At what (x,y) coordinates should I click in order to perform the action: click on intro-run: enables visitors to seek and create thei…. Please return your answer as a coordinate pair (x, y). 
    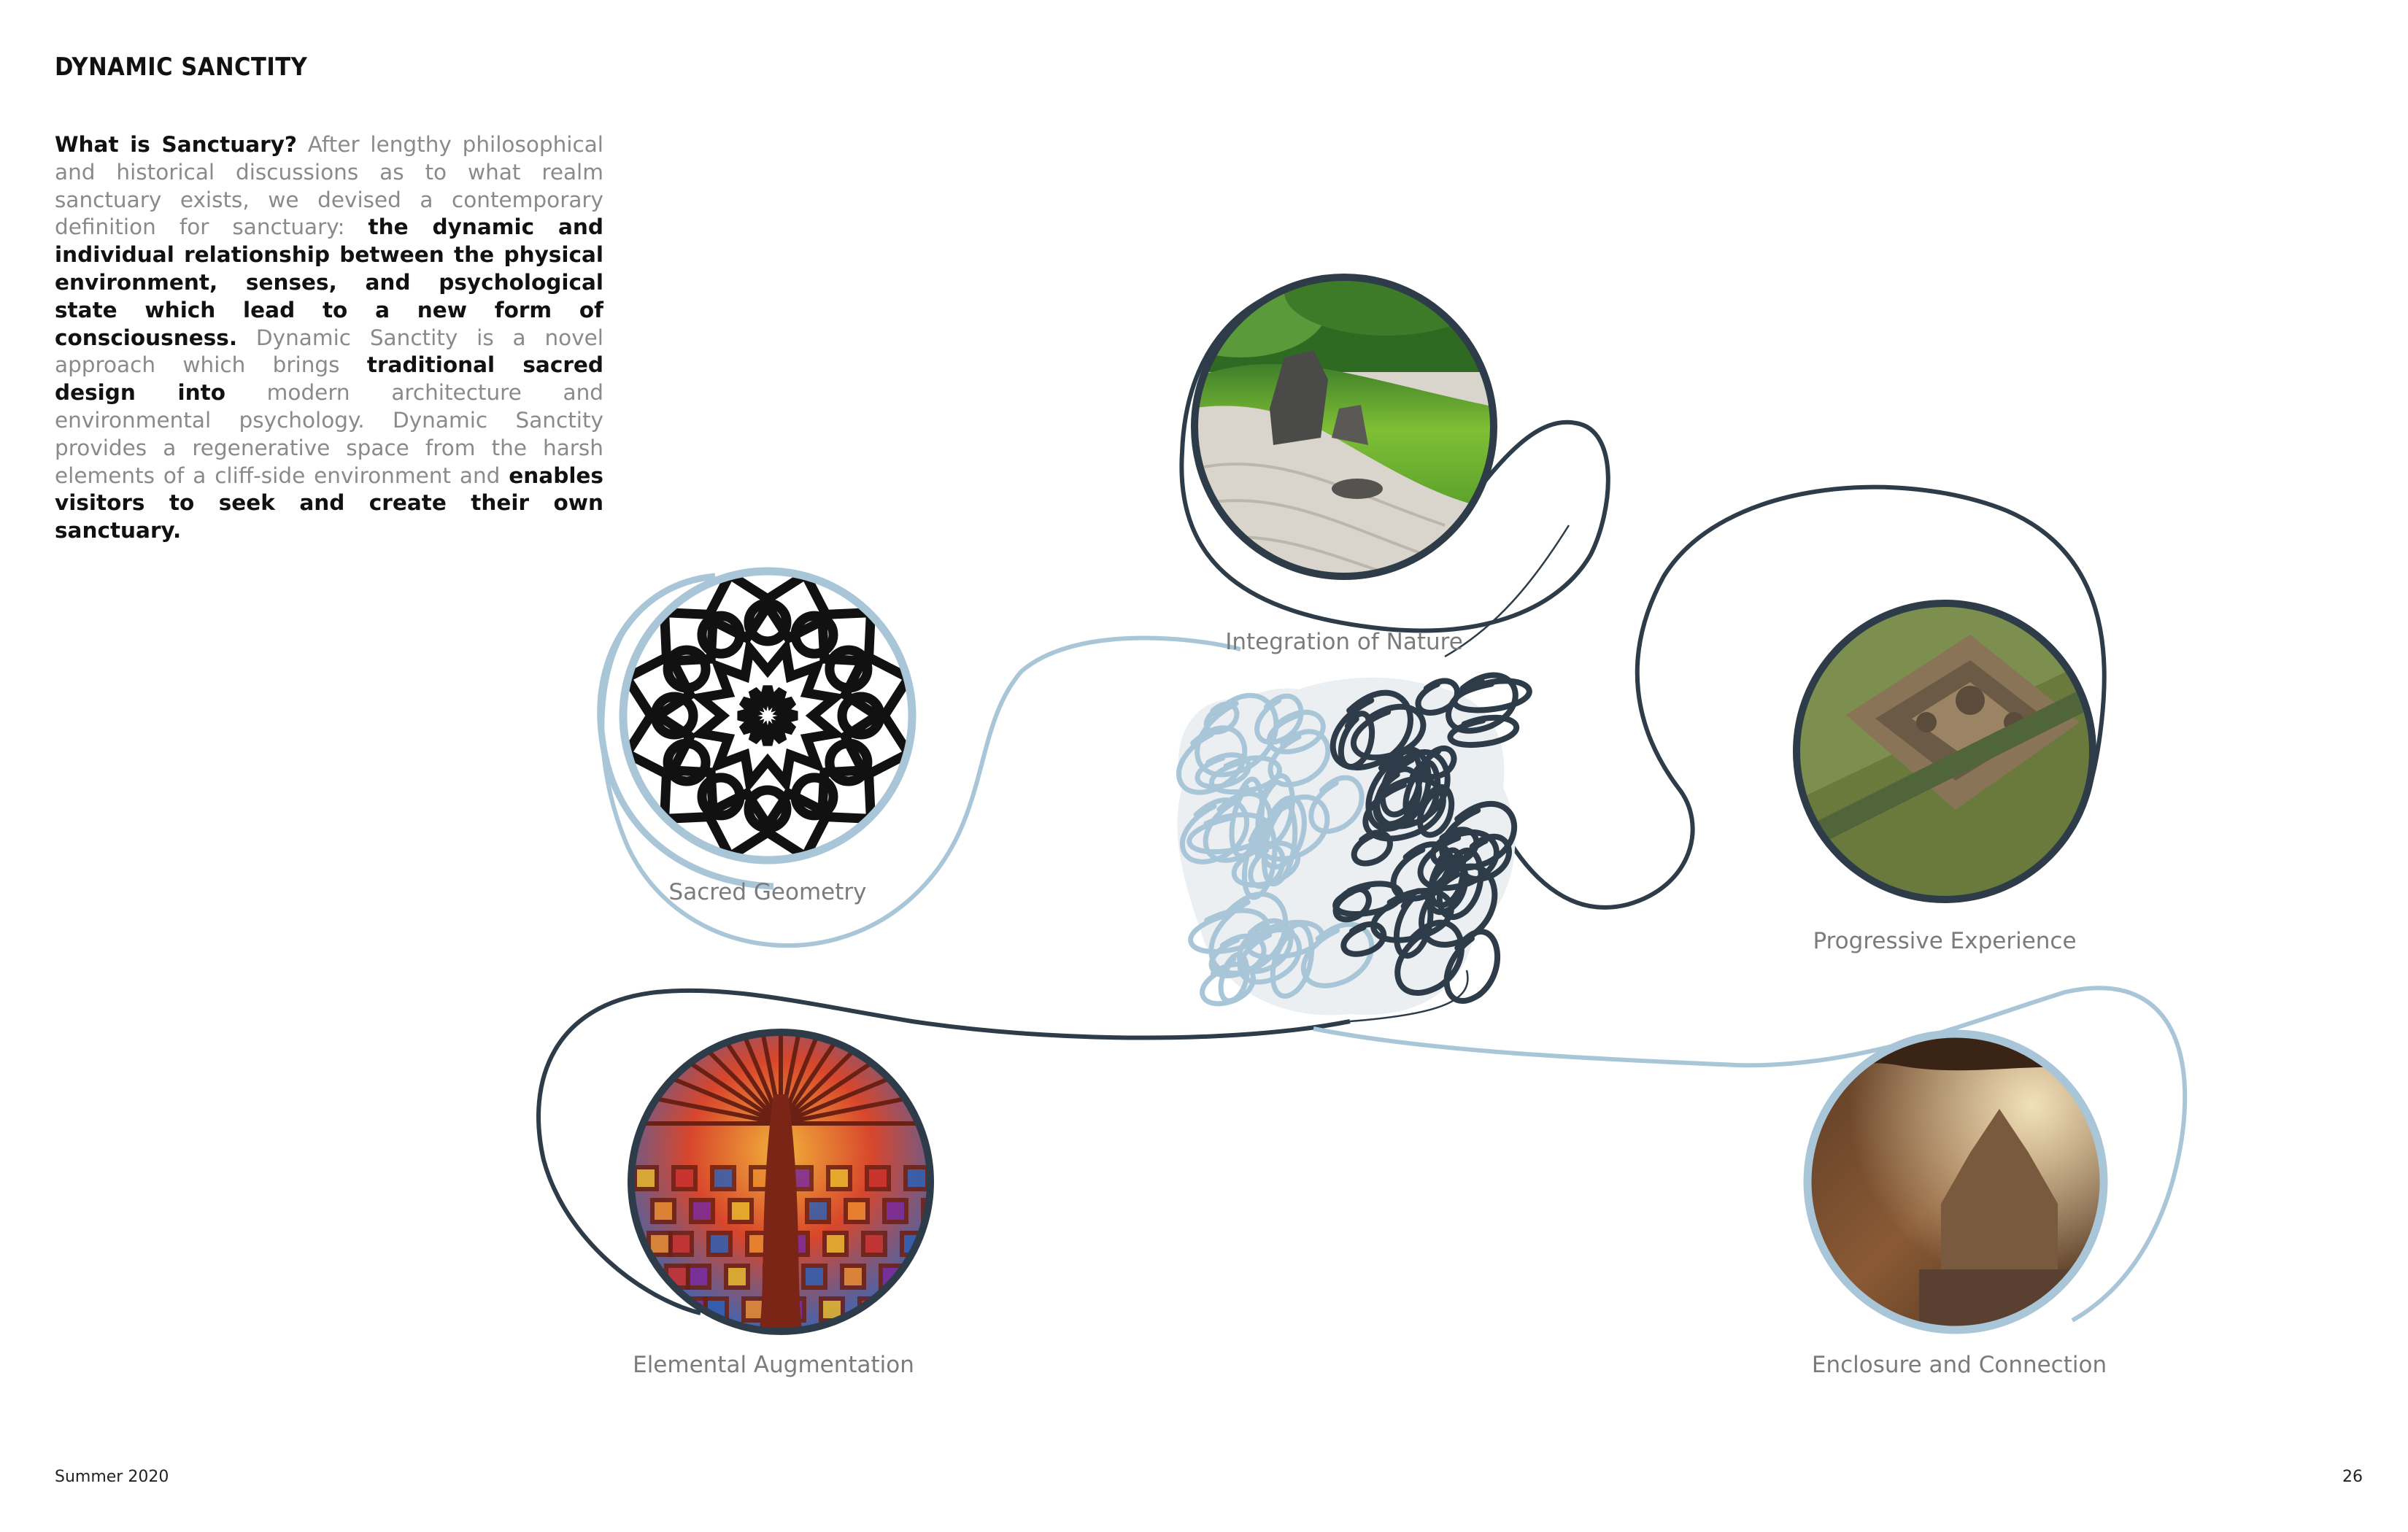
    Looking at the image, I should click on (329, 503).